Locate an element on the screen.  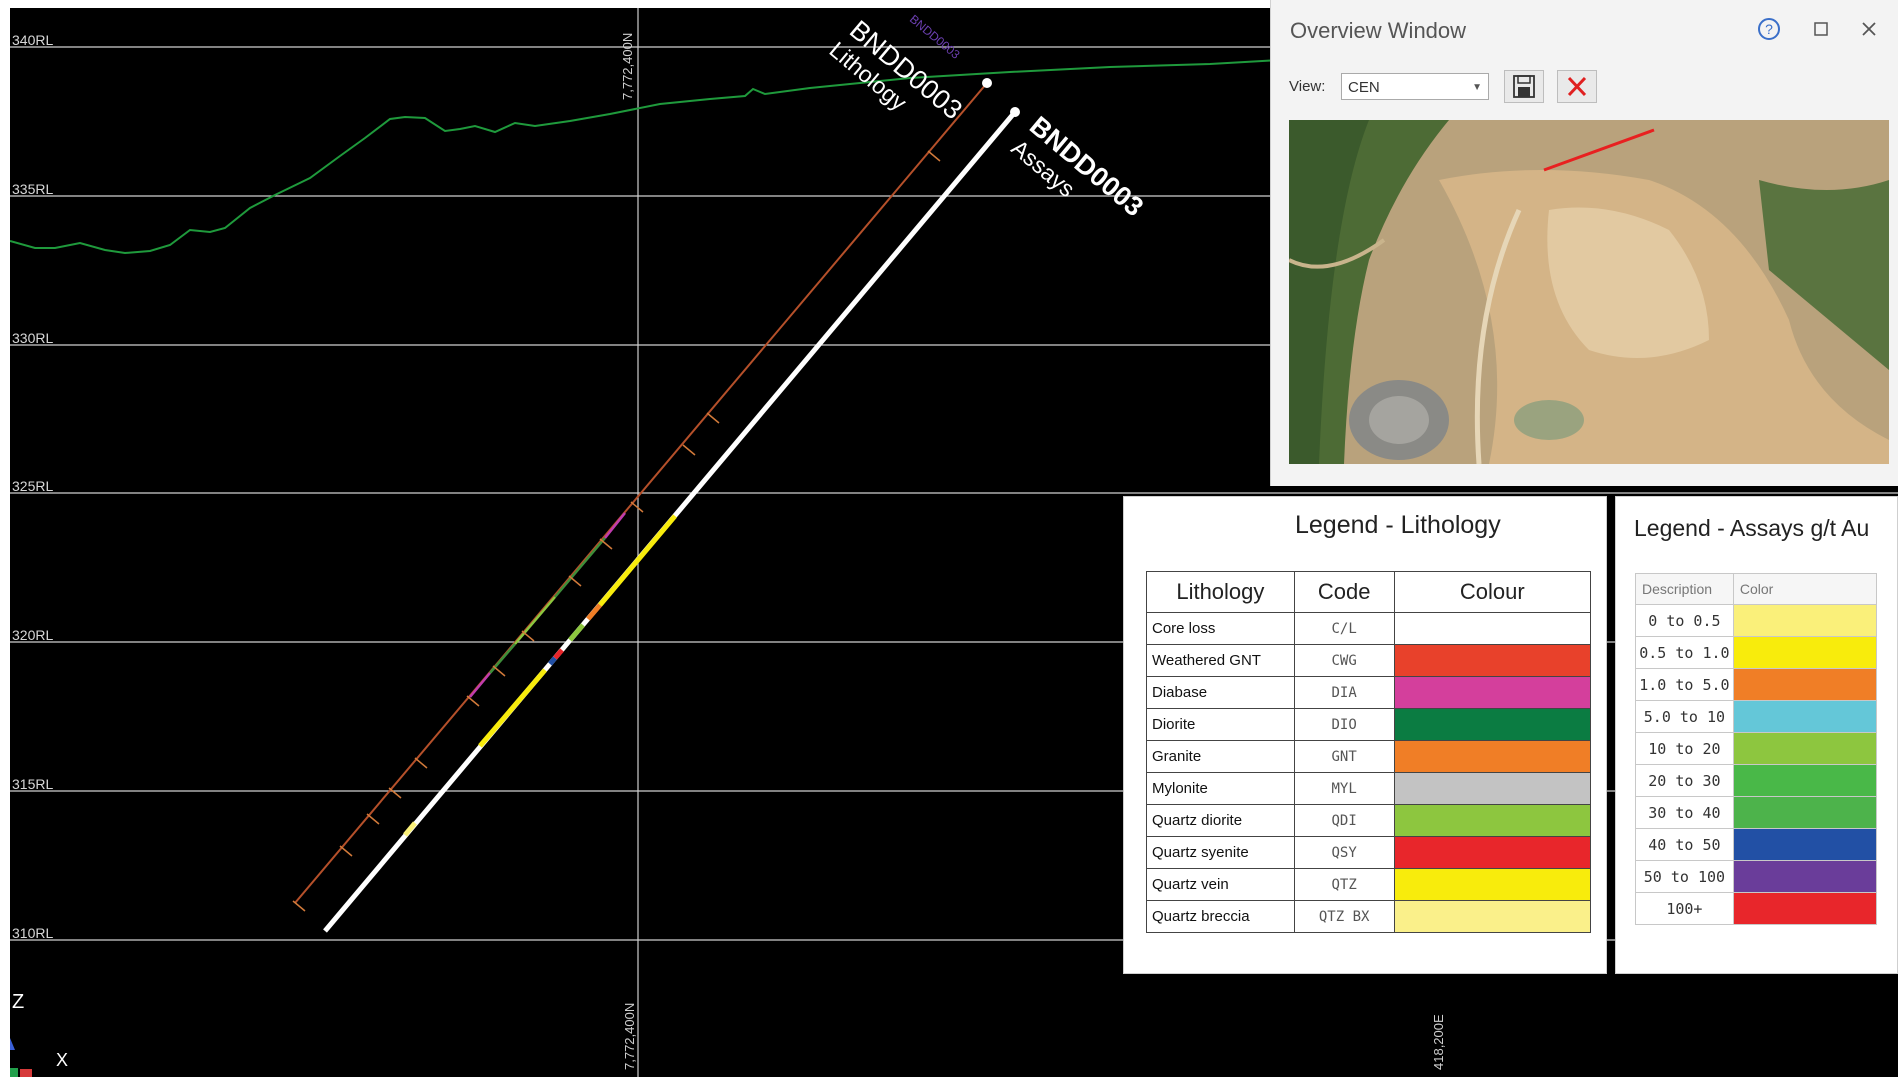
lithology-name: Weathered GNT is located at coordinates (1220, 660).